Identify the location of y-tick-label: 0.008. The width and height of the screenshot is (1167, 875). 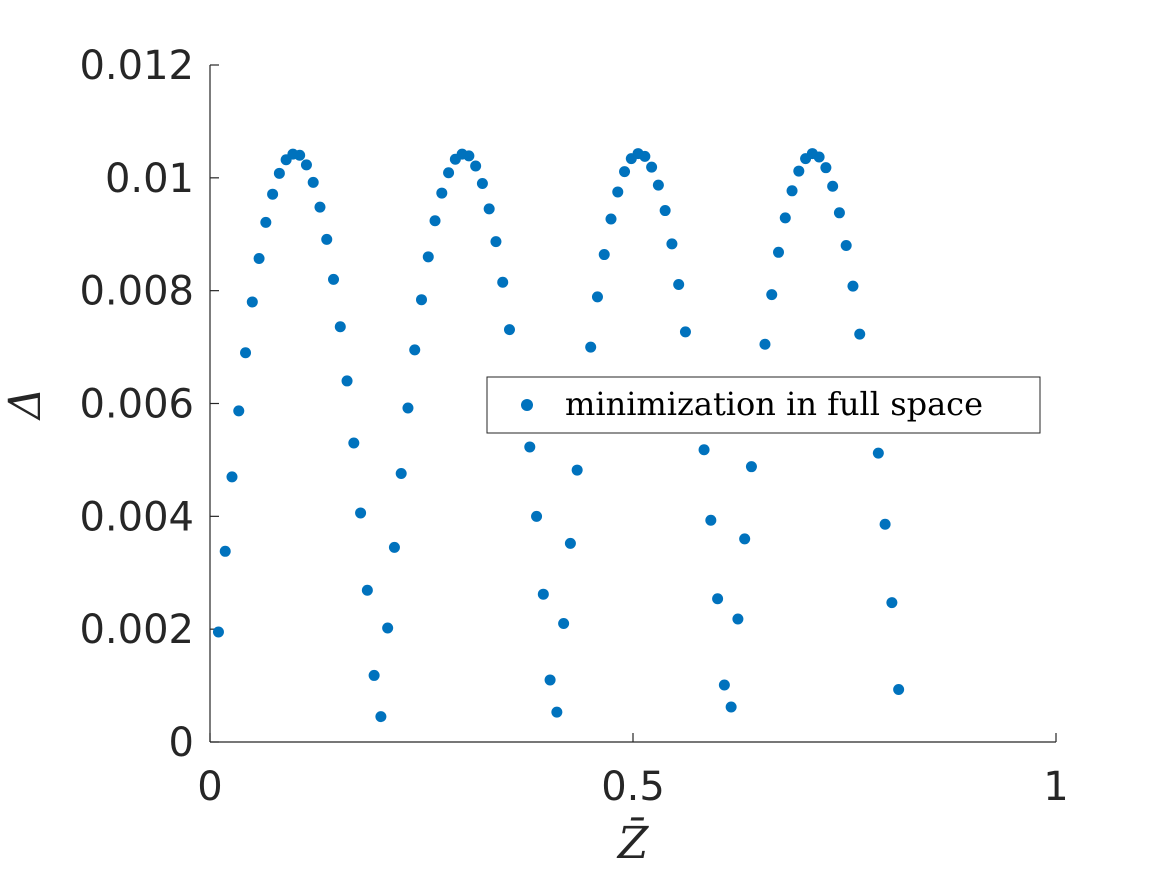
(136, 292).